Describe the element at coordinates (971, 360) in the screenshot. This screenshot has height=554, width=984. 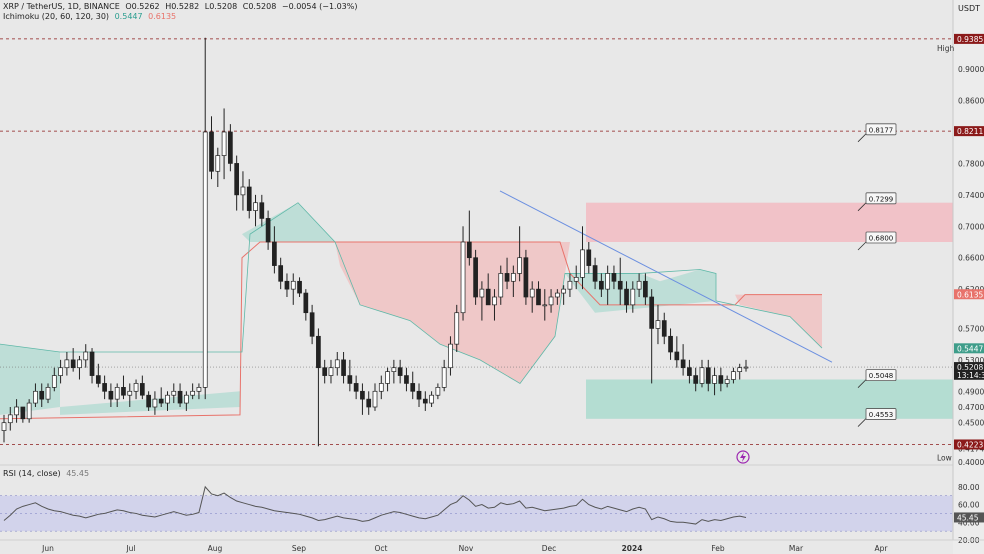
I see `price-tick: 0.5300` at that location.